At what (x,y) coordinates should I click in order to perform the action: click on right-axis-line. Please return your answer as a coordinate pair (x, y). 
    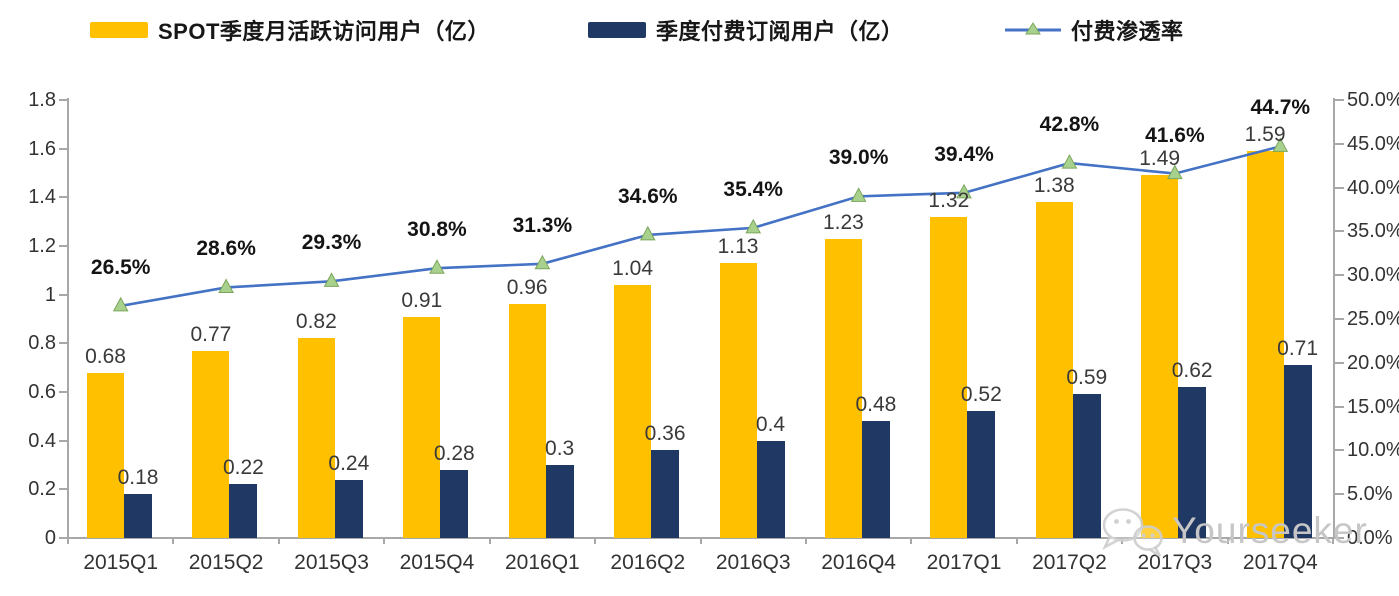
    Looking at the image, I should click on (1334, 318).